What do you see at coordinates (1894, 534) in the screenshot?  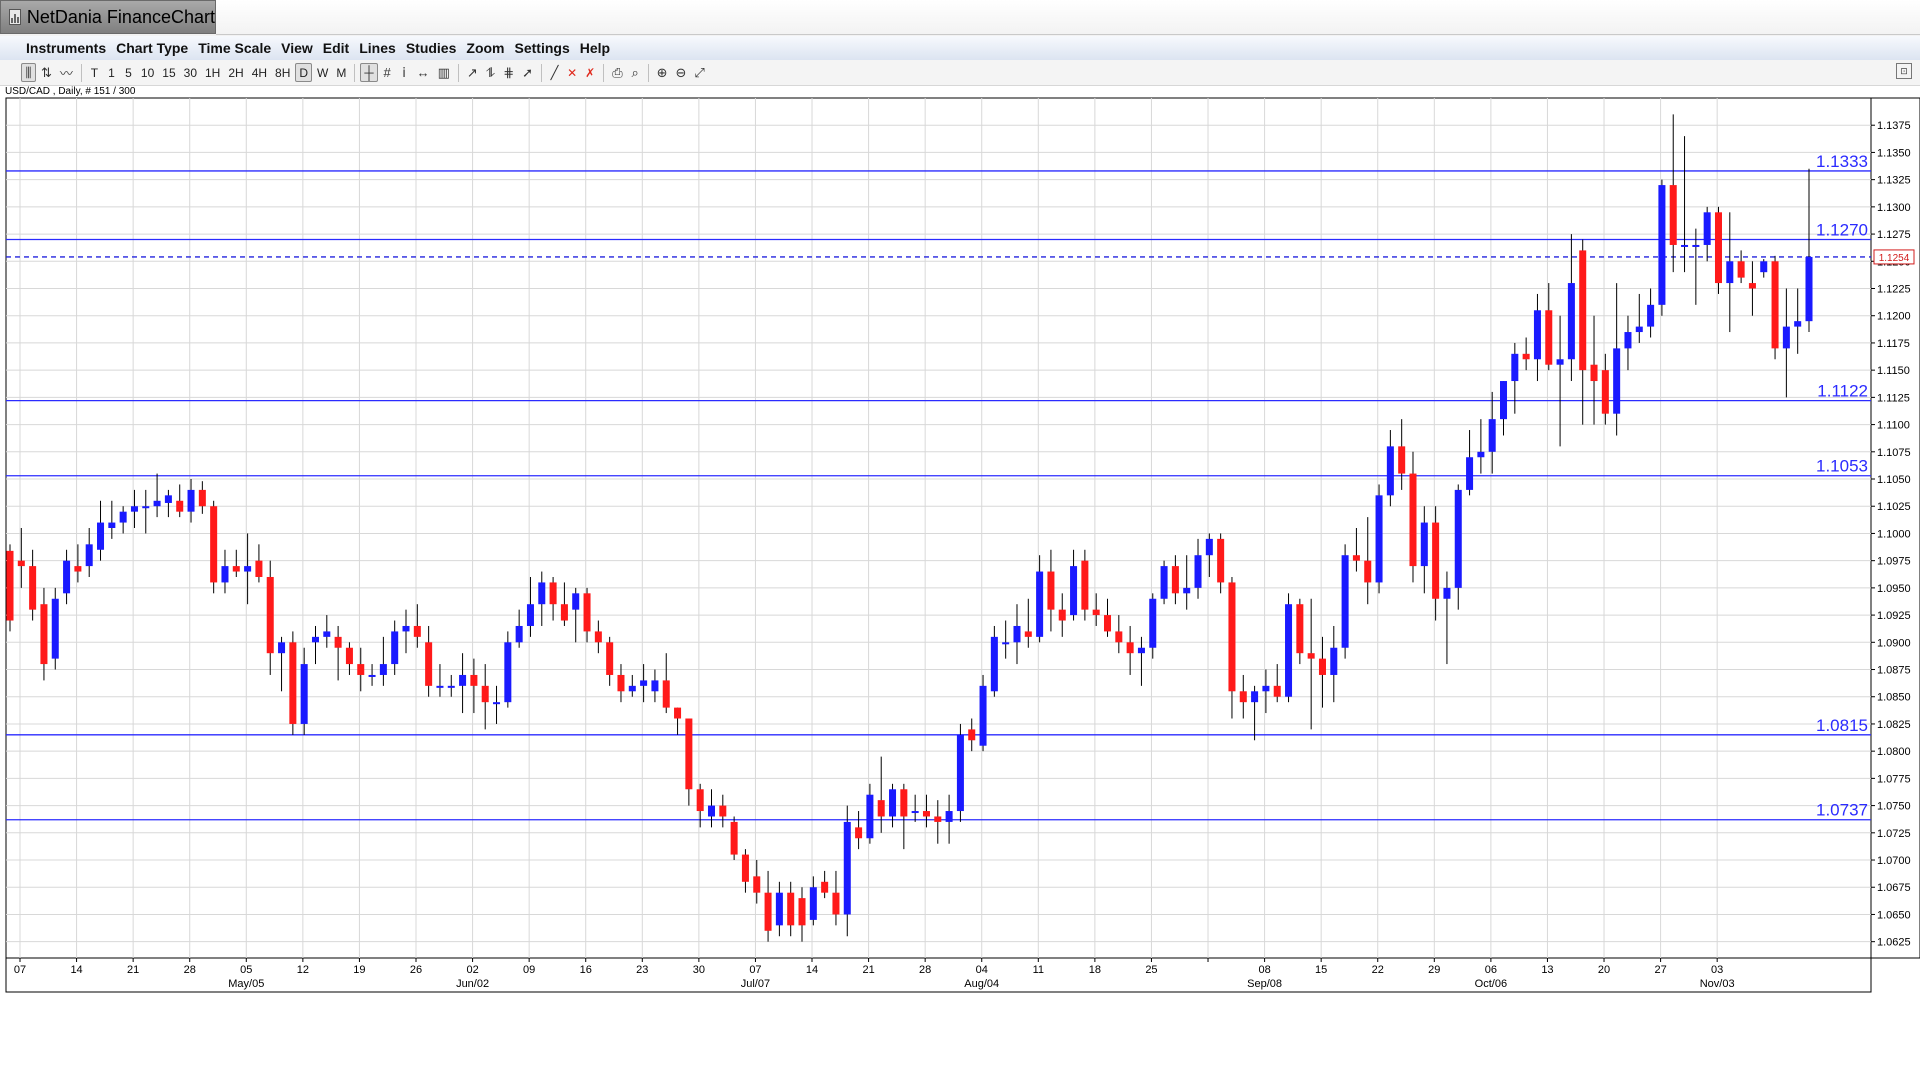 I see `y-tick-label: 1.1000` at bounding box center [1894, 534].